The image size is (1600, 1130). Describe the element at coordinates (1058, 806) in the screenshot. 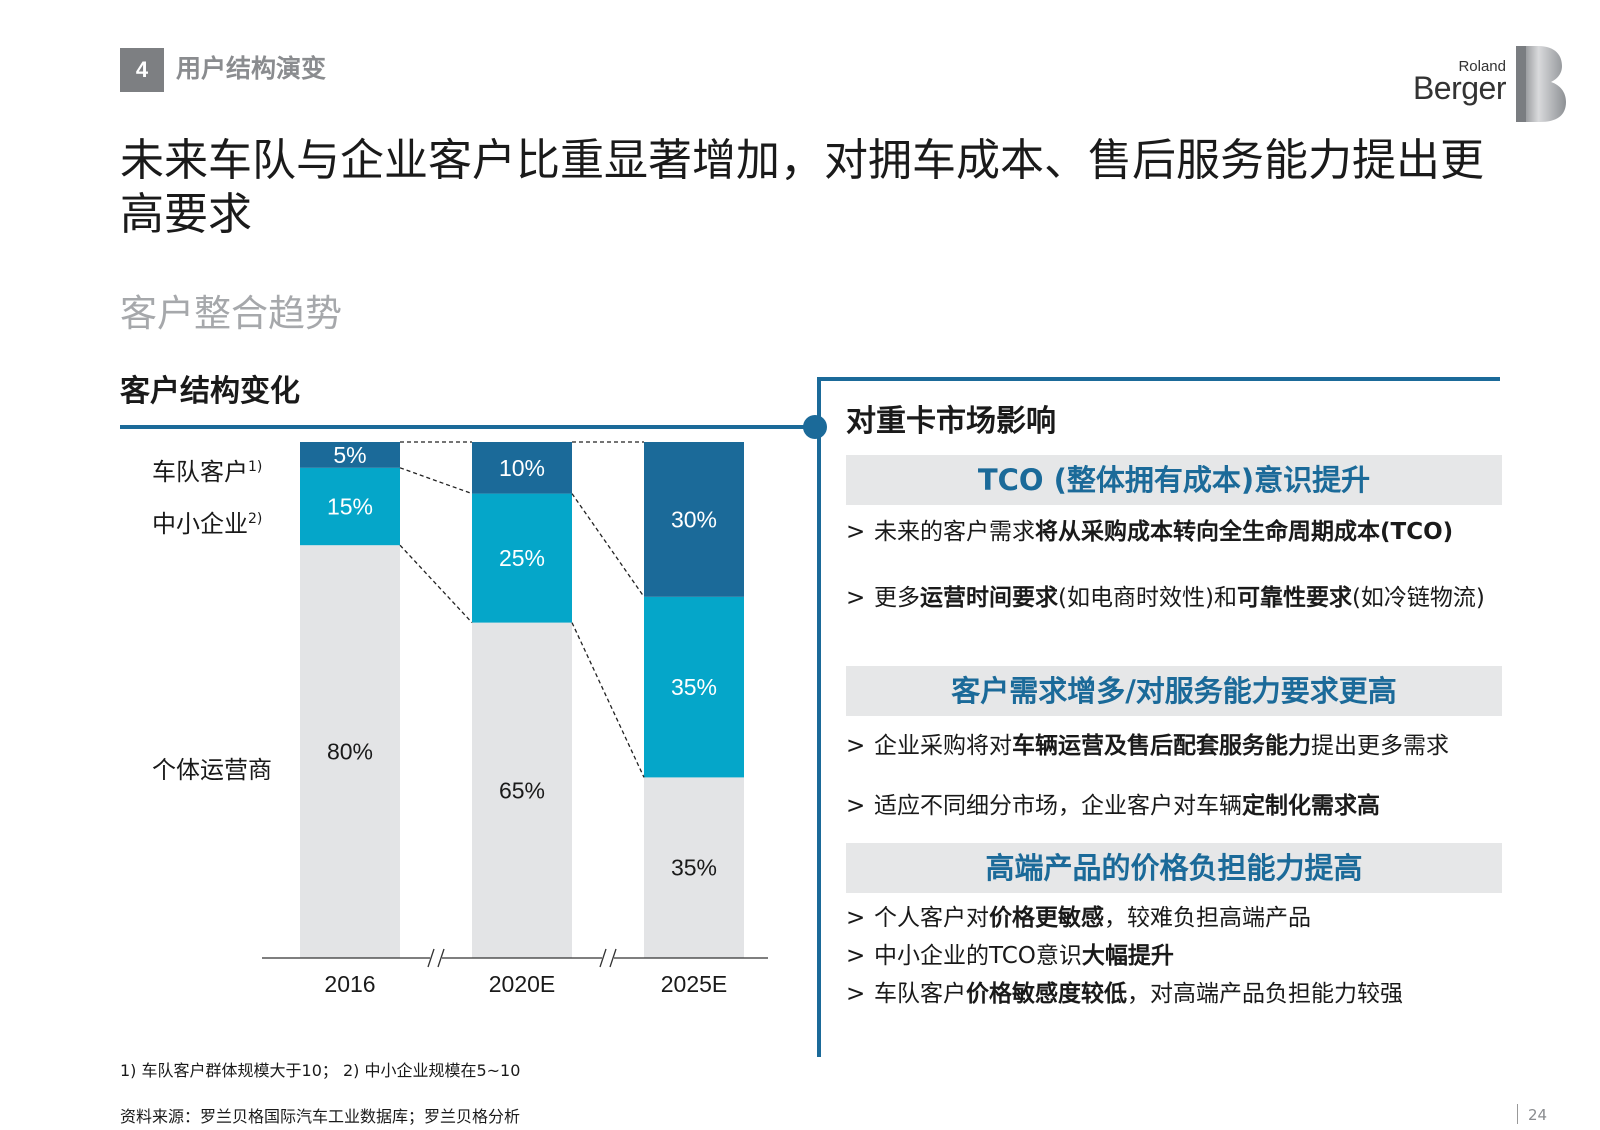

I see `bullet-text-run: 适应不同细分市场，企业客户对车辆` at that location.